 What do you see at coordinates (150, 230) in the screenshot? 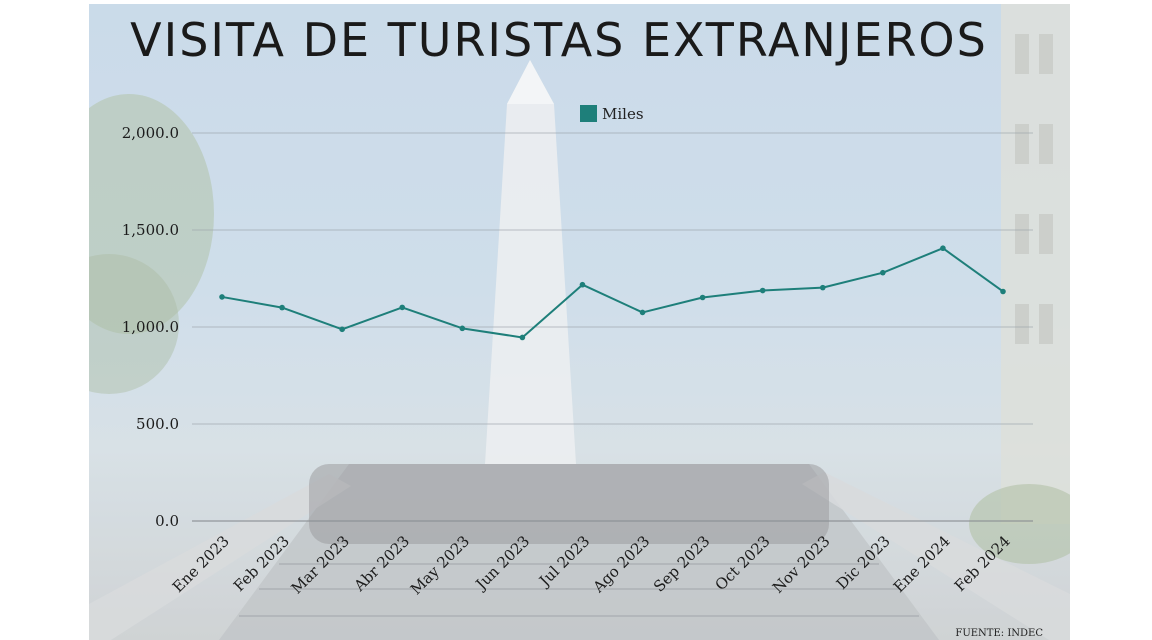
I see `y-tick-label: 1,500.0` at bounding box center [150, 230].